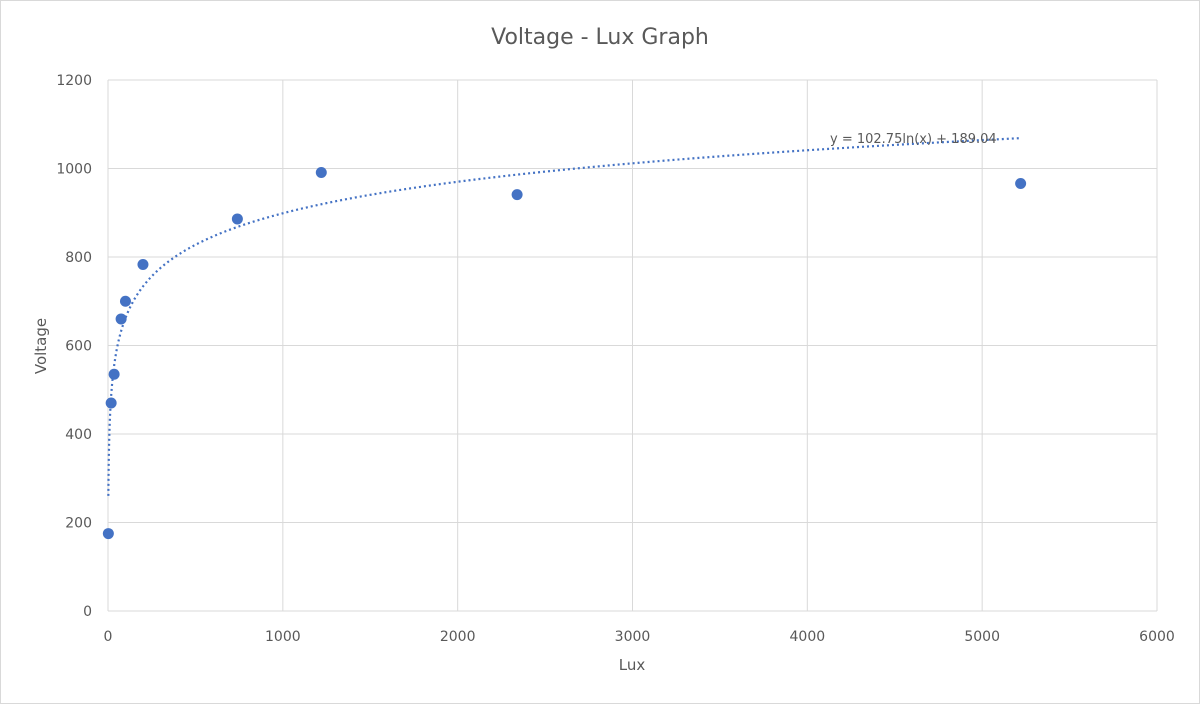 The width and height of the screenshot is (1200, 704). I want to click on y-tick-label: 1000, so click(74, 170).